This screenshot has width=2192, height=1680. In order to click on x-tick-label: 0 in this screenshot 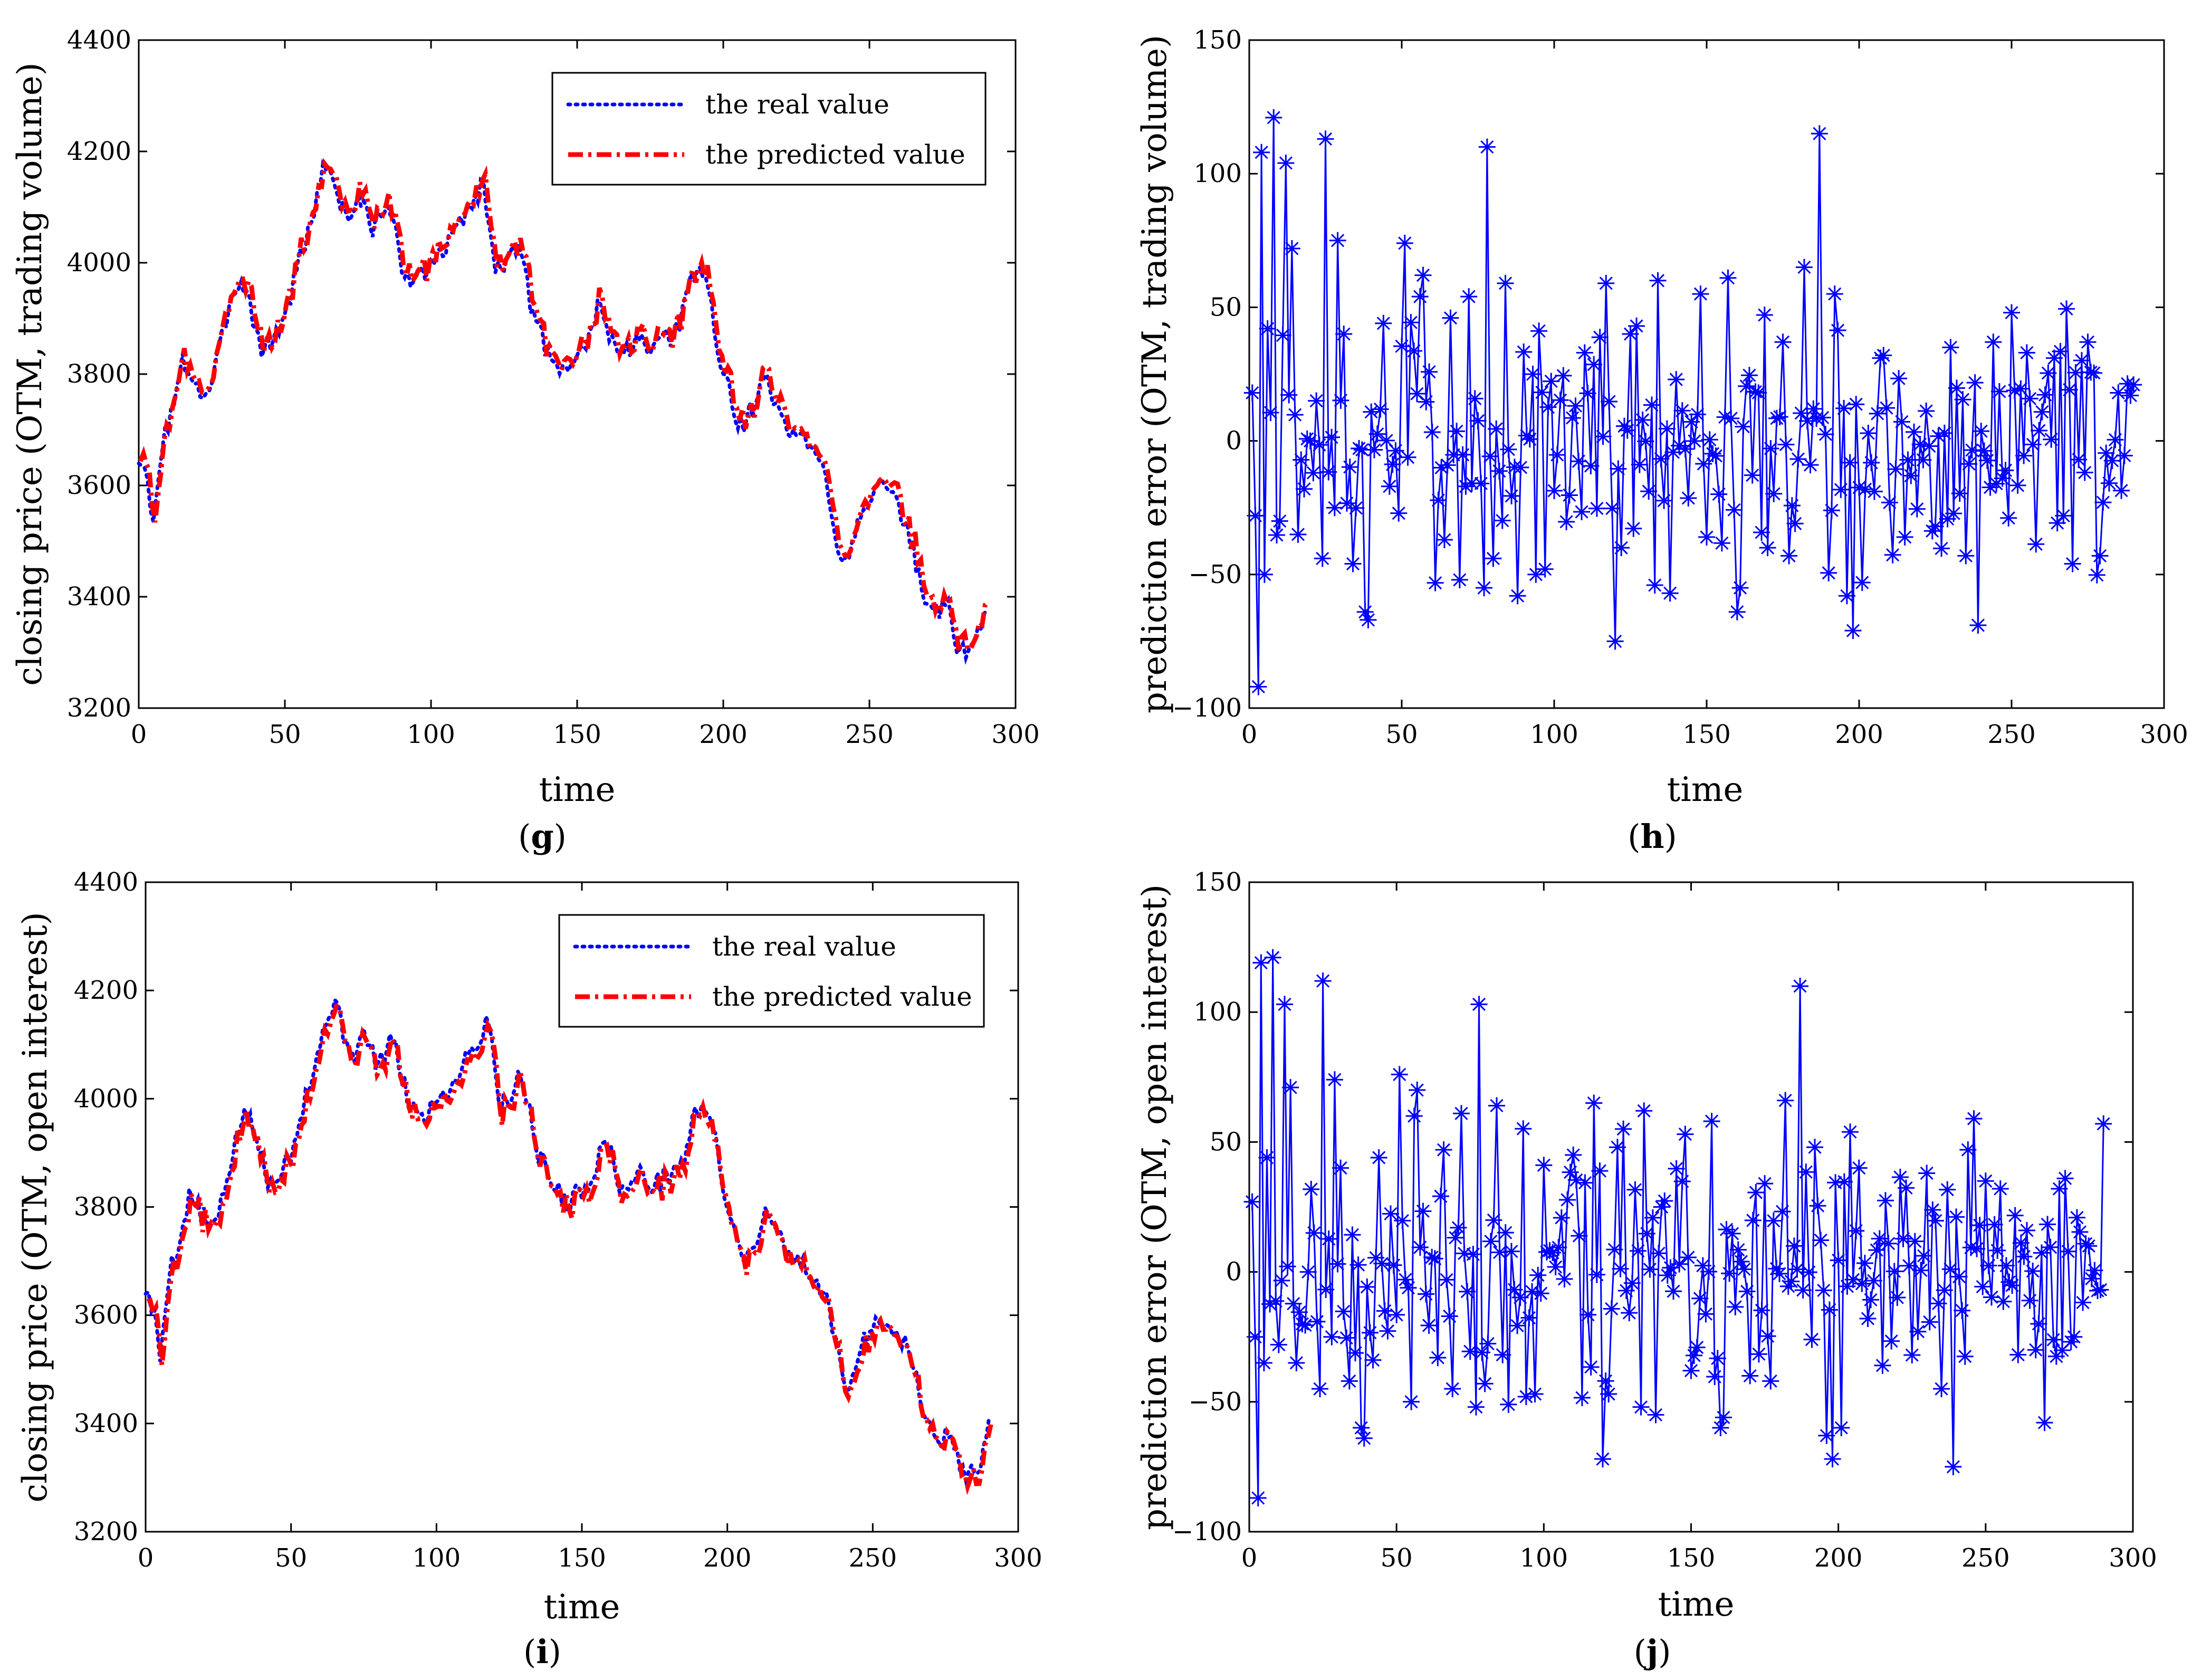, I will do `click(1249, 1558)`.